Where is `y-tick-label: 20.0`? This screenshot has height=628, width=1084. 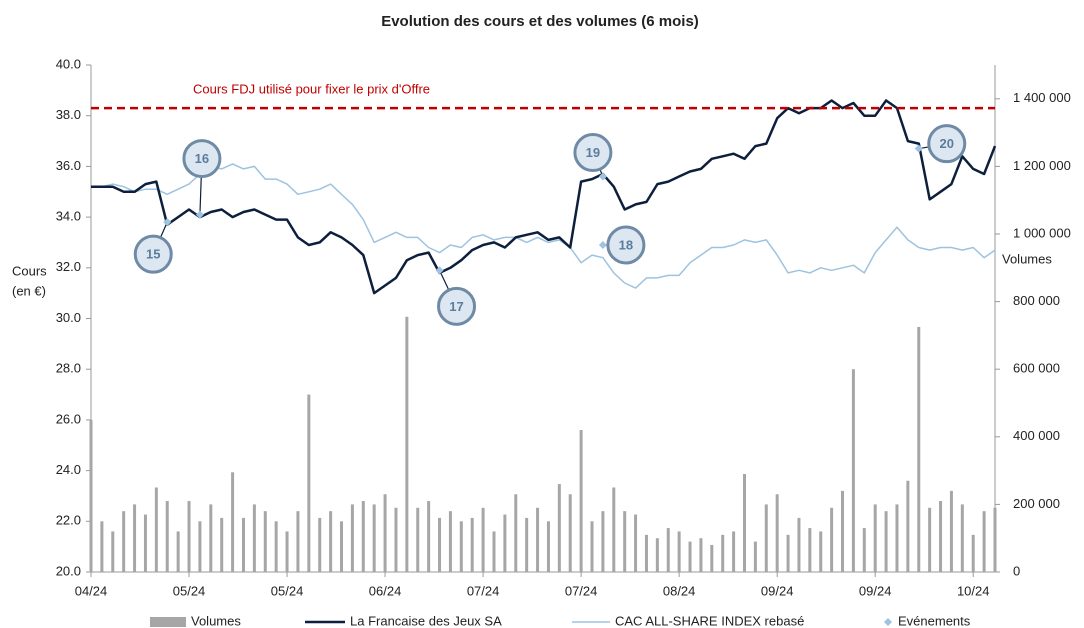
y-tick-label: 20.0 is located at coordinates (68, 570).